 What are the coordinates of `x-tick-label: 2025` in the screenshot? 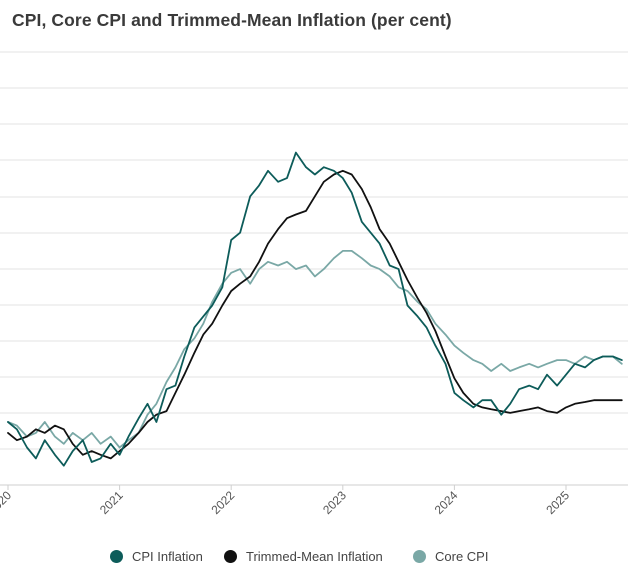 It's located at (557, 502).